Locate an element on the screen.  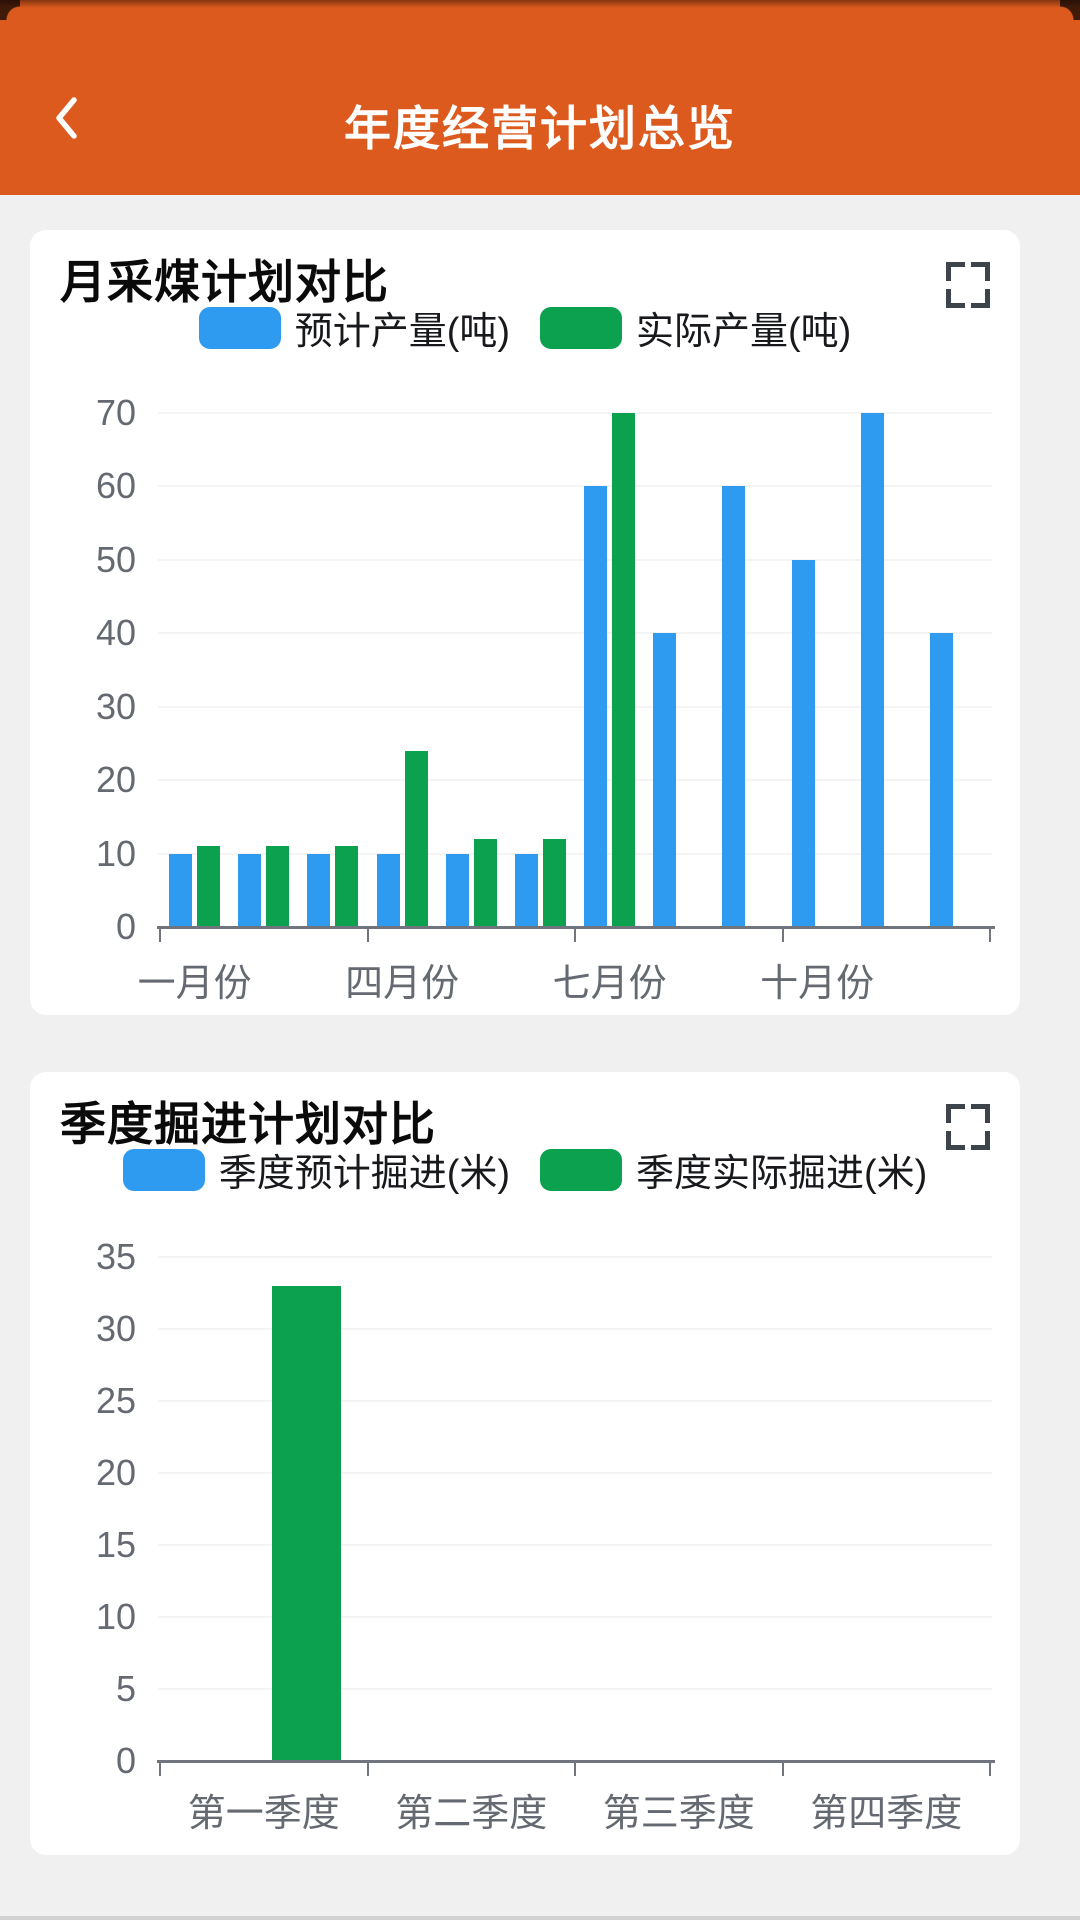
y-axis-label: 35 is located at coordinates (115, 1256).